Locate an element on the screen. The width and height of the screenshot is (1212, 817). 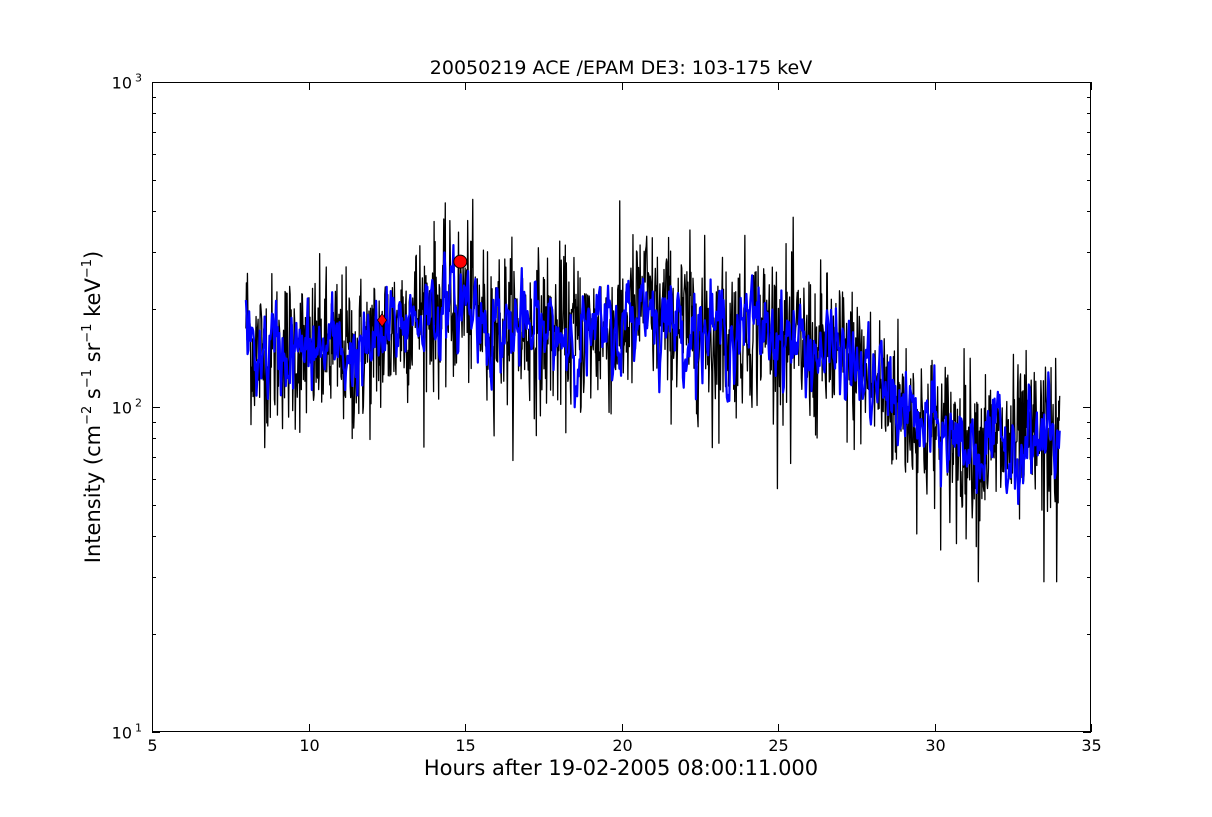
marker-layer is located at coordinates (422, 291).